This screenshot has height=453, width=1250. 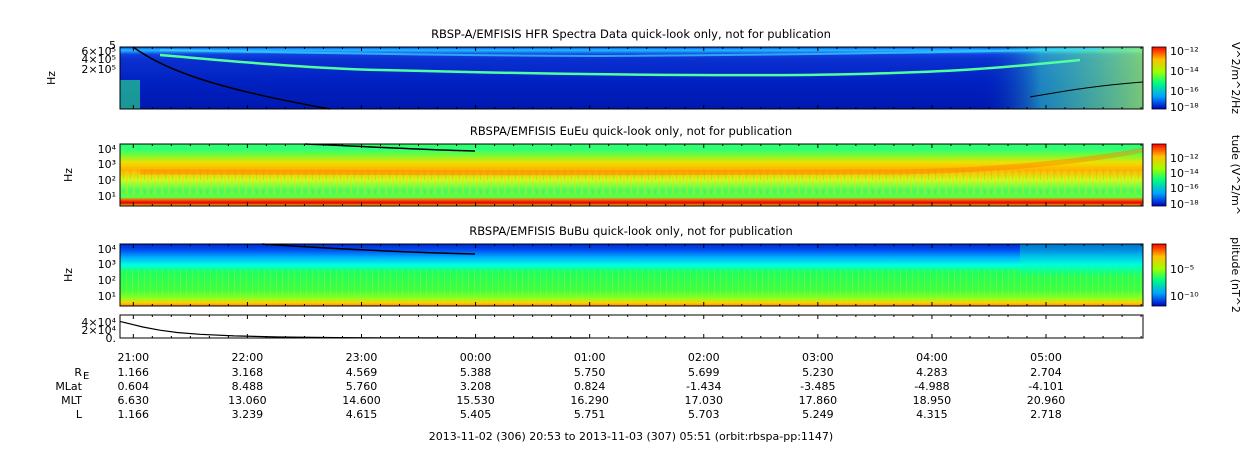 What do you see at coordinates (704, 414) in the screenshot?
I see `ephemeris-value: 5.703` at bounding box center [704, 414].